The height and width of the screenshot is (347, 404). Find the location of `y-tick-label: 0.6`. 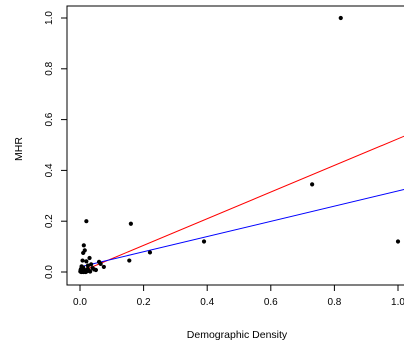

y-tick-label: 0.6 is located at coordinates (49, 119).